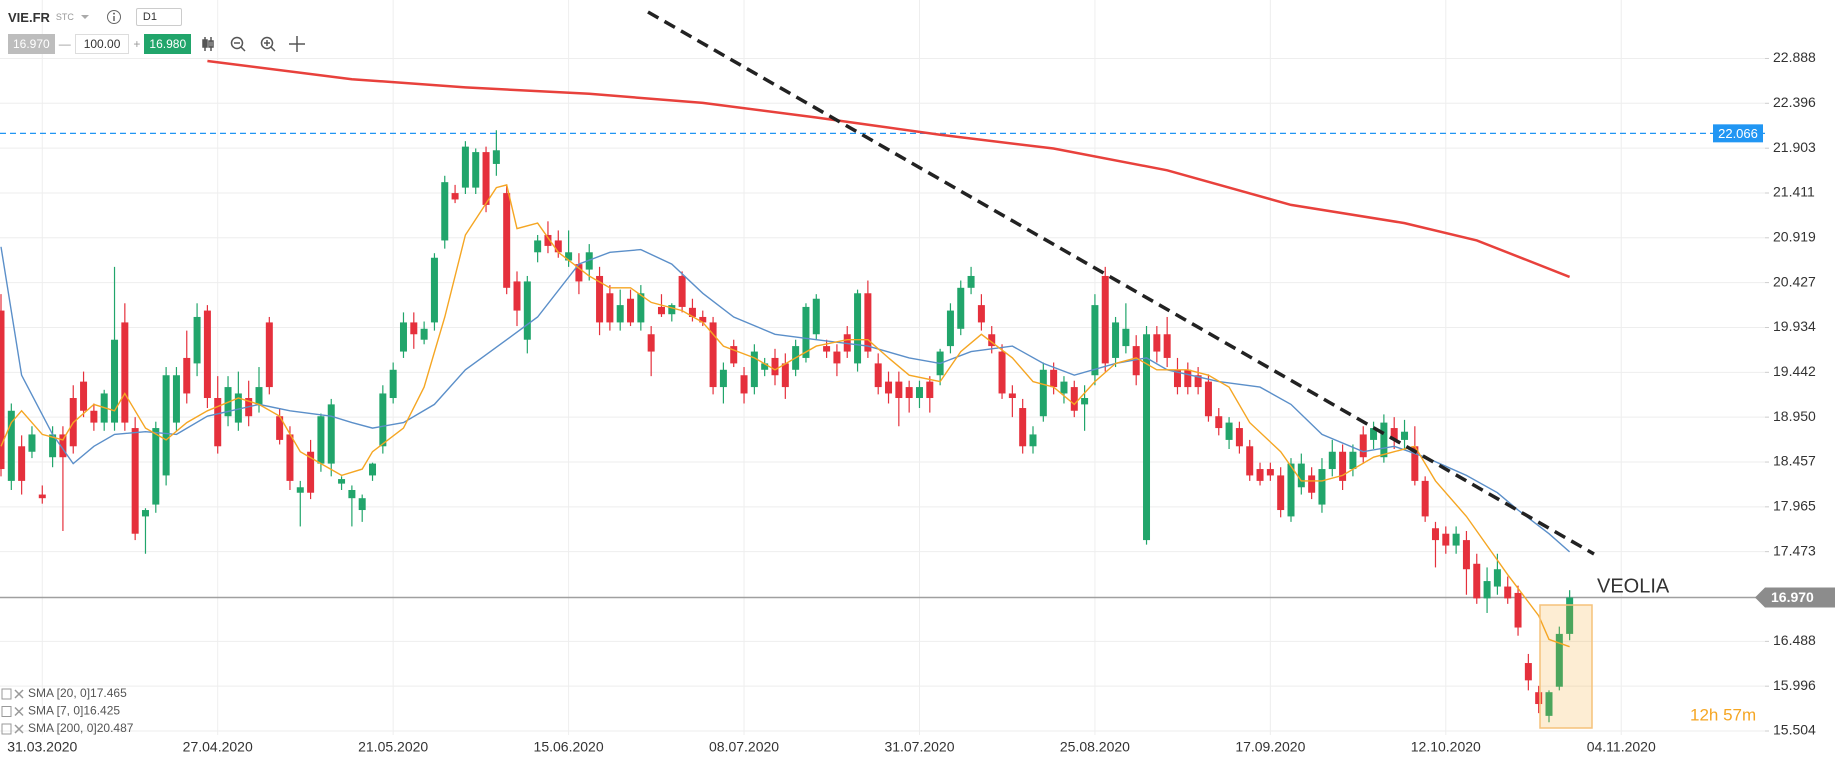  I want to click on minus: —, so click(64, 44).